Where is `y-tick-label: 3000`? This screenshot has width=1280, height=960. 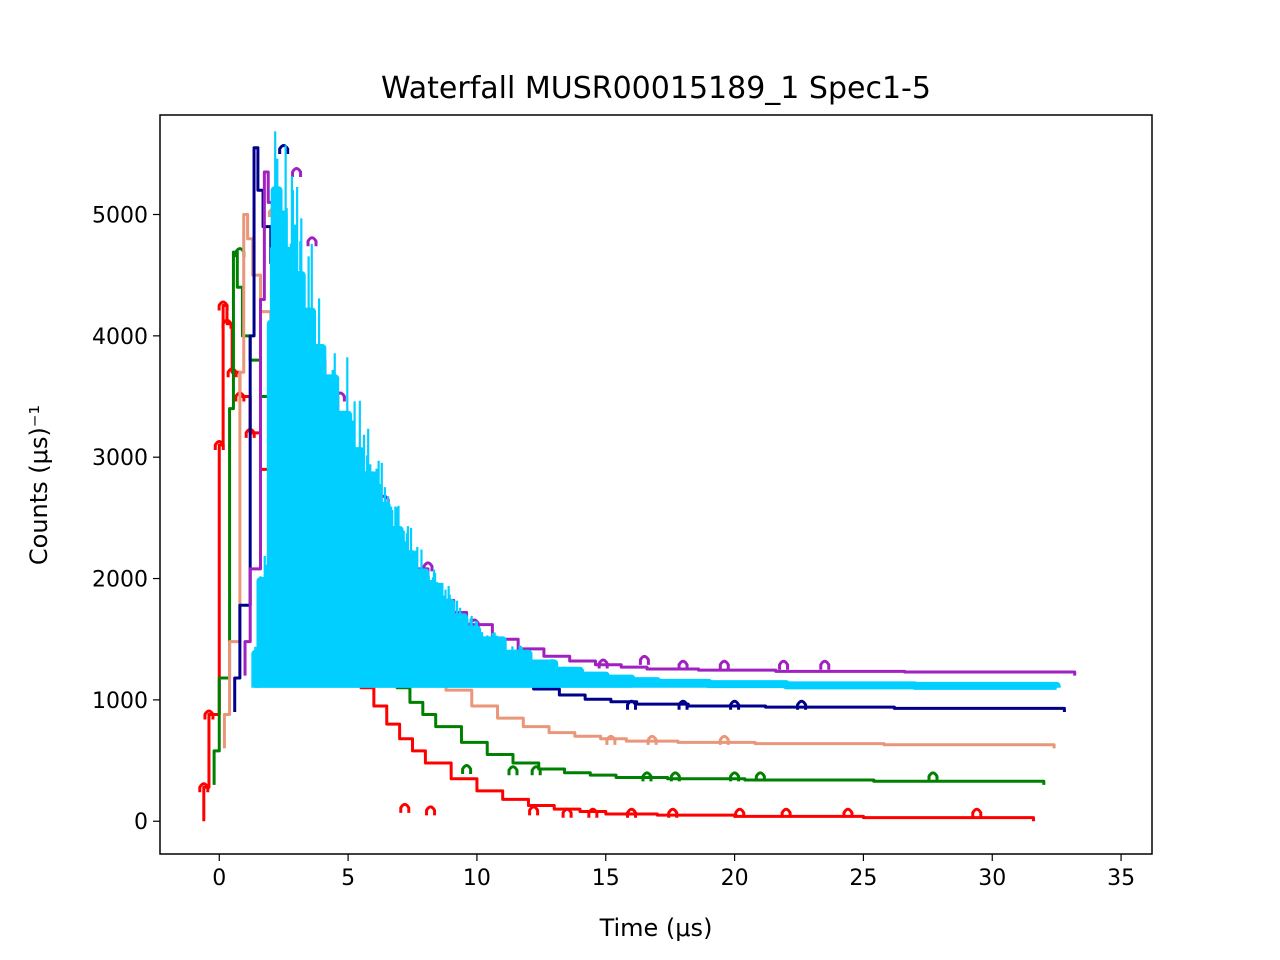
y-tick-label: 3000 is located at coordinates (120, 458).